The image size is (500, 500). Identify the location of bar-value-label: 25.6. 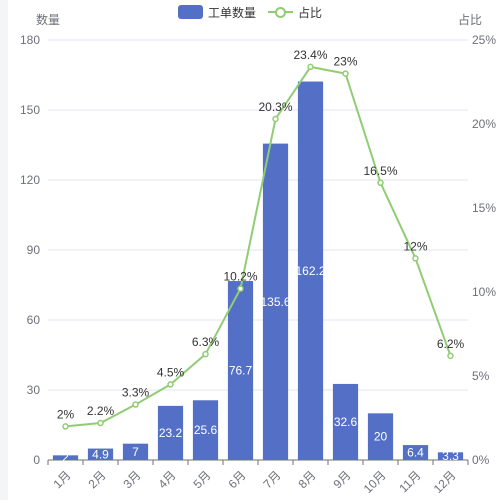
(206, 430).